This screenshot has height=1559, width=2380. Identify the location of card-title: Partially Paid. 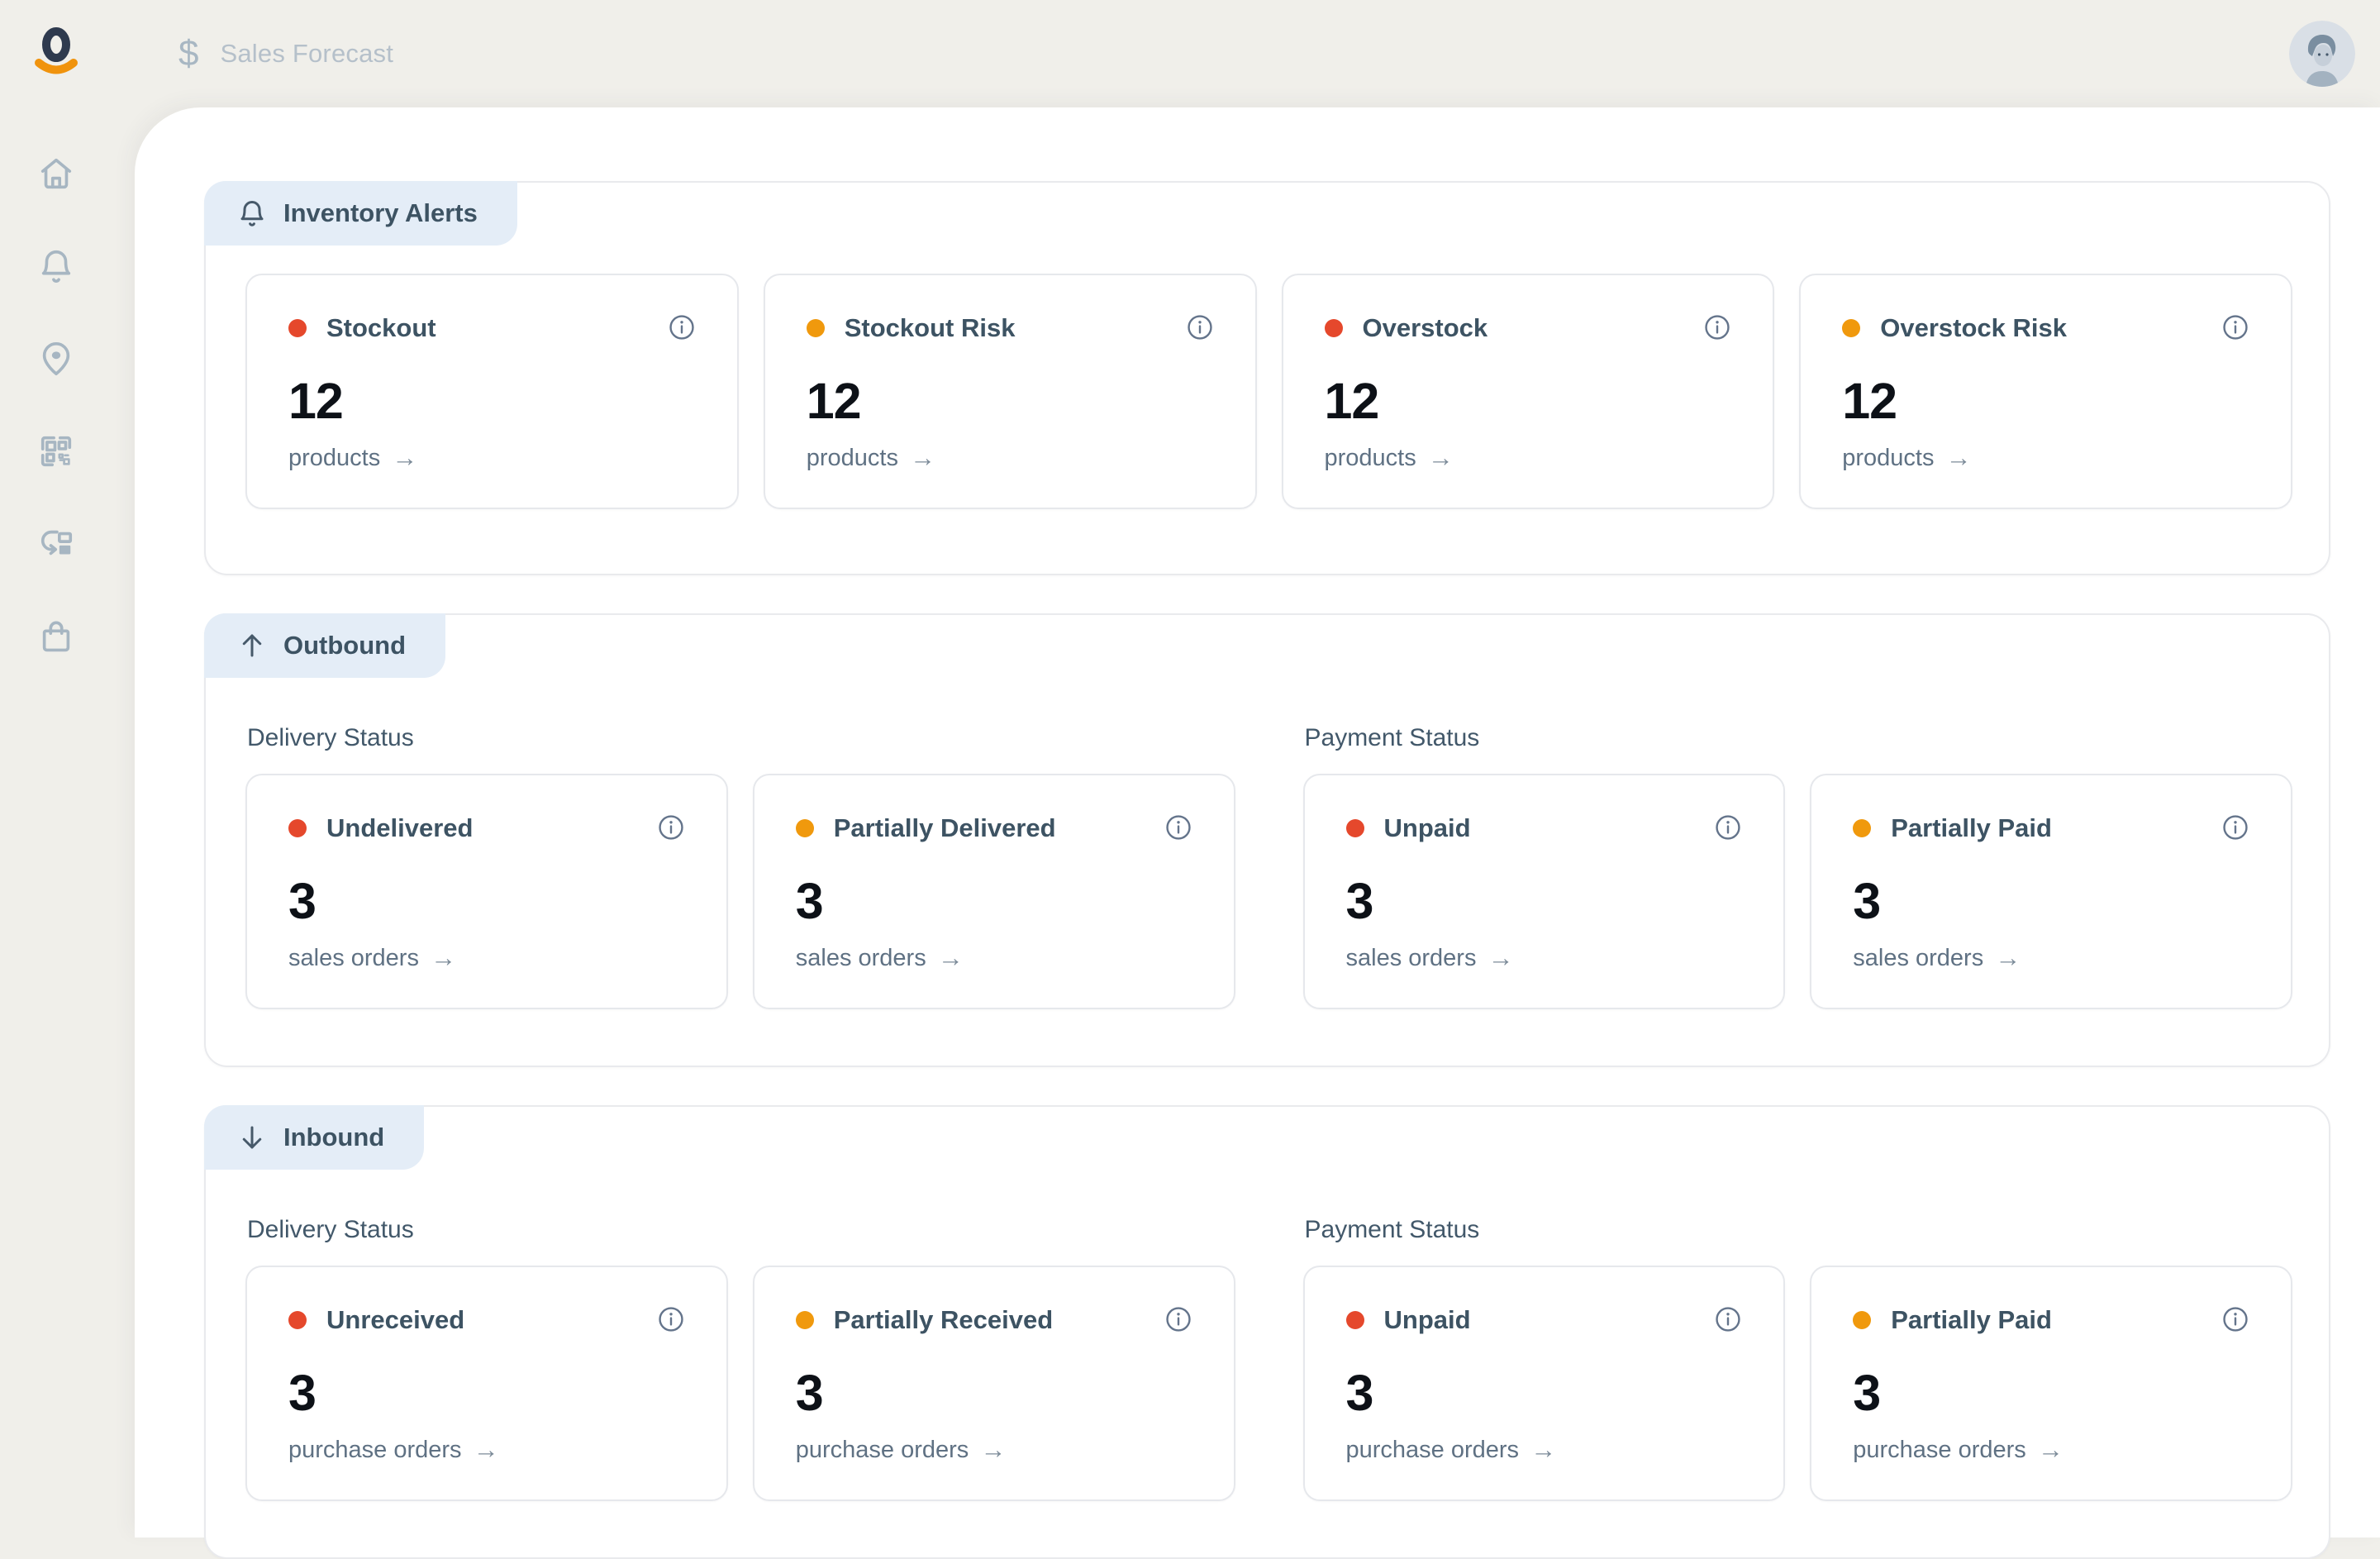
(1971, 827).